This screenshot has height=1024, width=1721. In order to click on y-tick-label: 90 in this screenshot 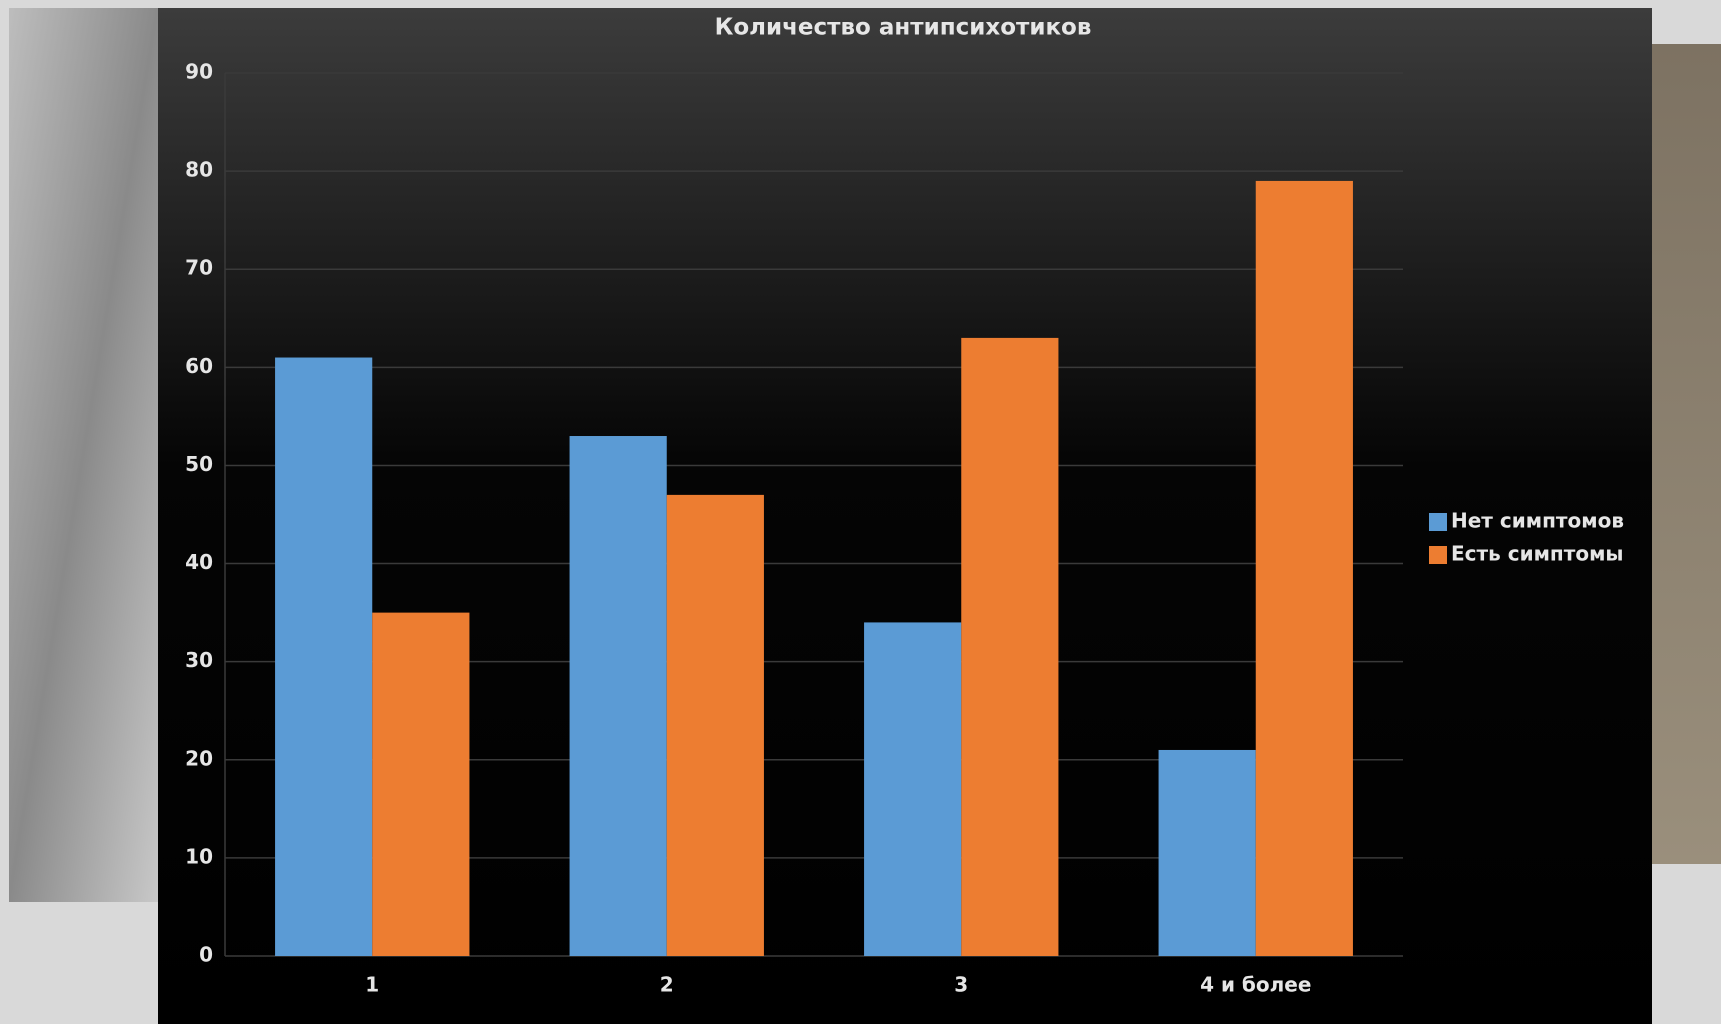, I will do `click(199, 72)`.